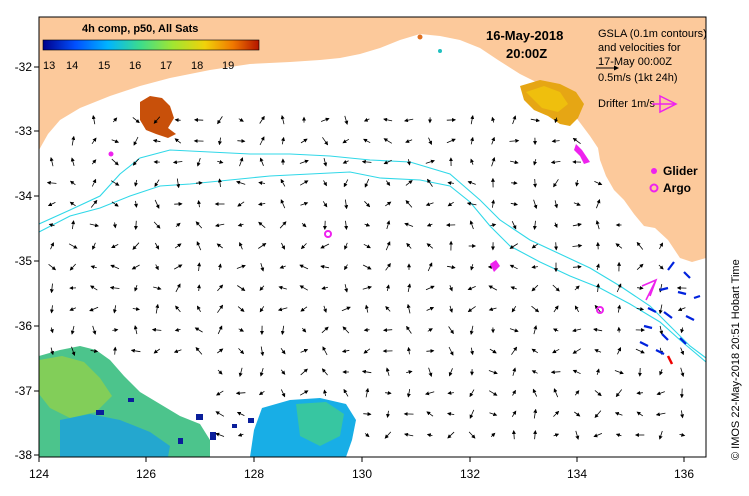  What do you see at coordinates (577, 474) in the screenshot?
I see `x-tick-label: 134` at bounding box center [577, 474].